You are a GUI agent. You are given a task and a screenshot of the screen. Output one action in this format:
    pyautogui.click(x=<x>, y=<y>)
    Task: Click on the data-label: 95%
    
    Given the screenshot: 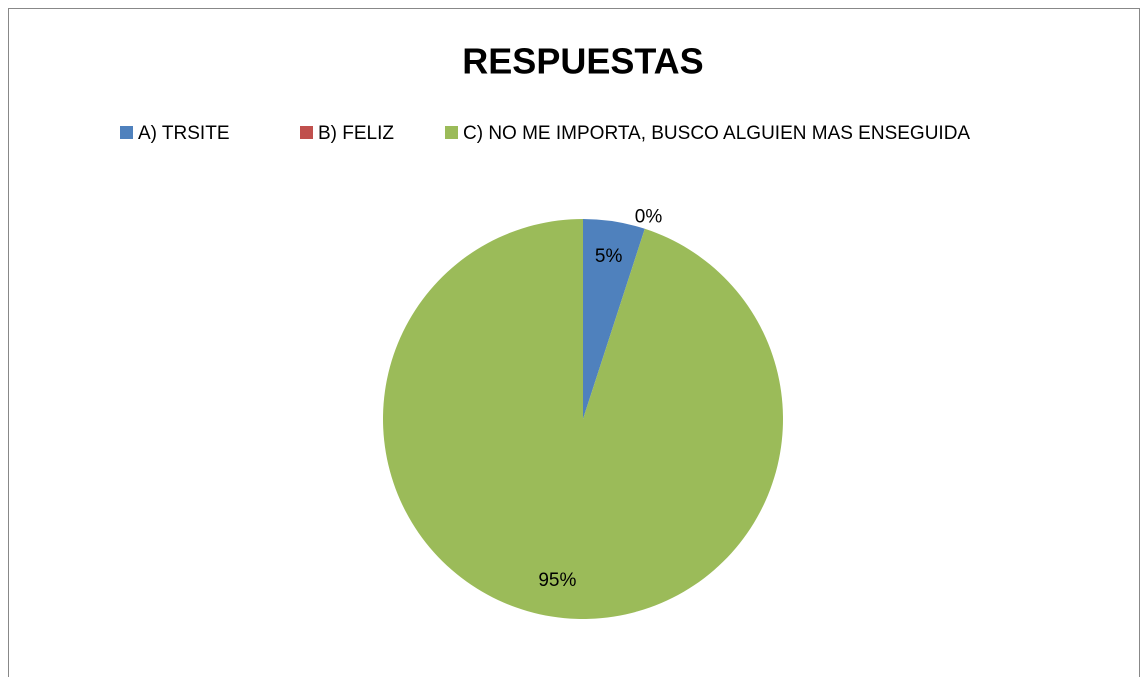 What is the action you would take?
    pyautogui.click(x=557, y=580)
    